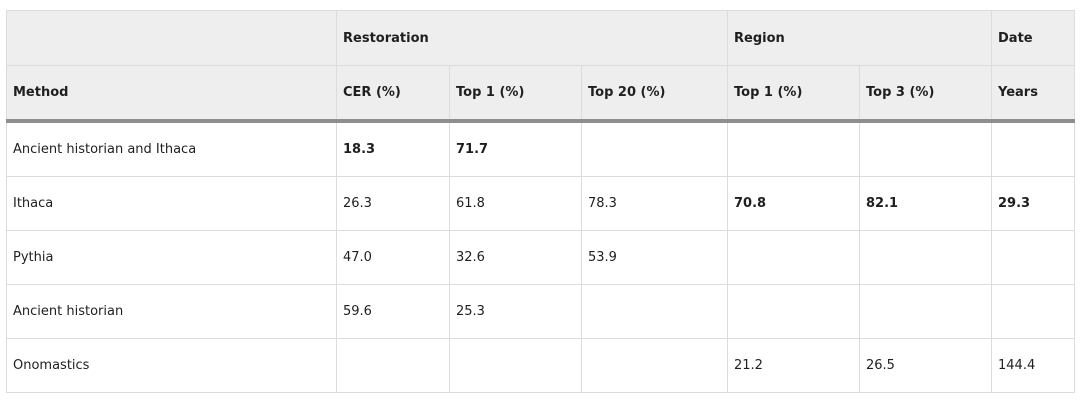 The height and width of the screenshot is (402, 1080). What do you see at coordinates (171, 94) in the screenshot?
I see `column-header-method: Method` at bounding box center [171, 94].